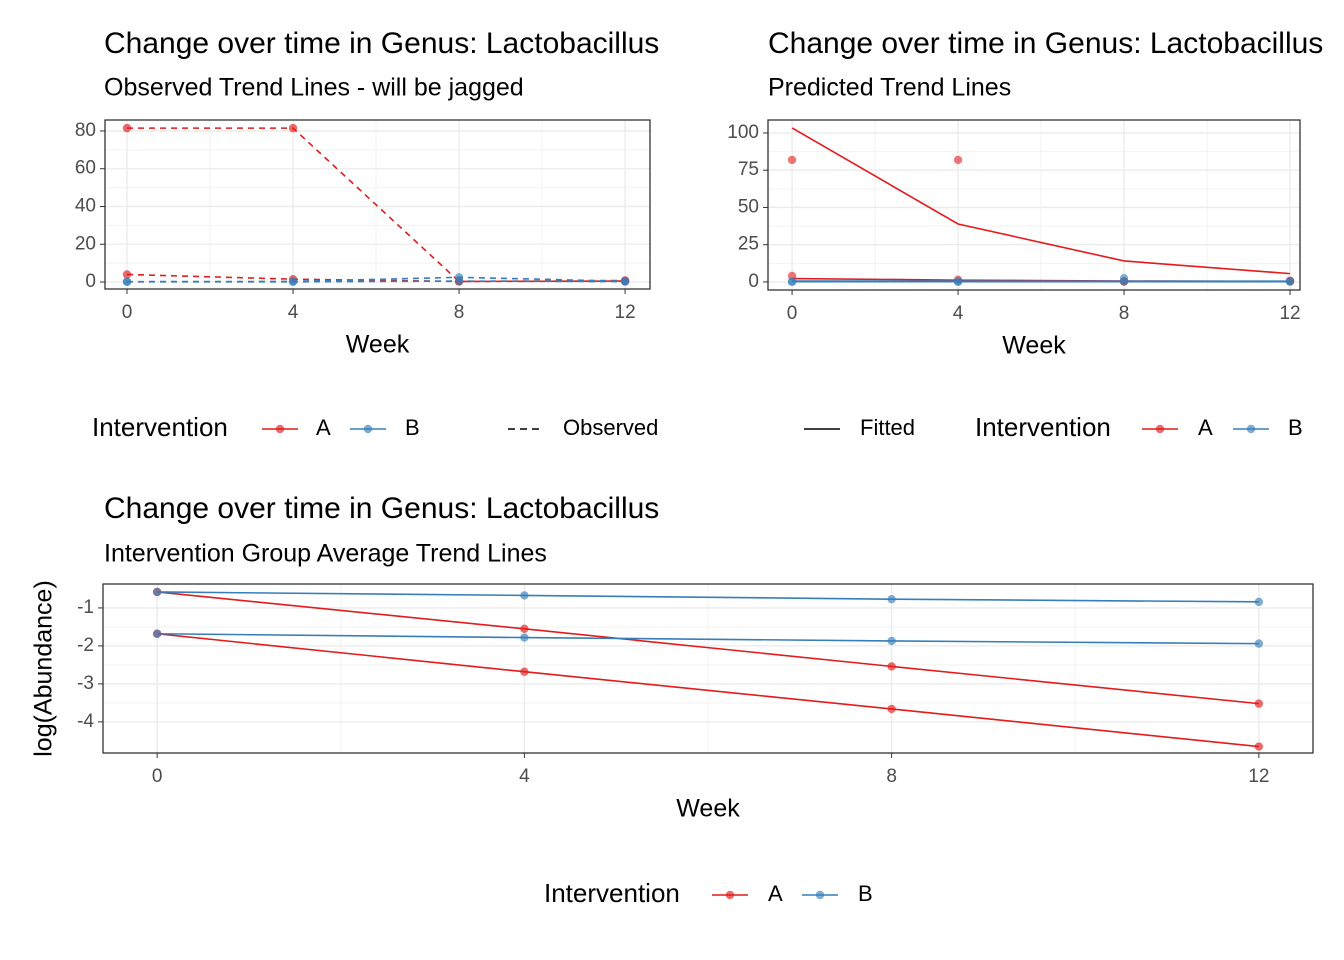  I want to click on y-axis-title: log(Abundance), so click(44, 668).